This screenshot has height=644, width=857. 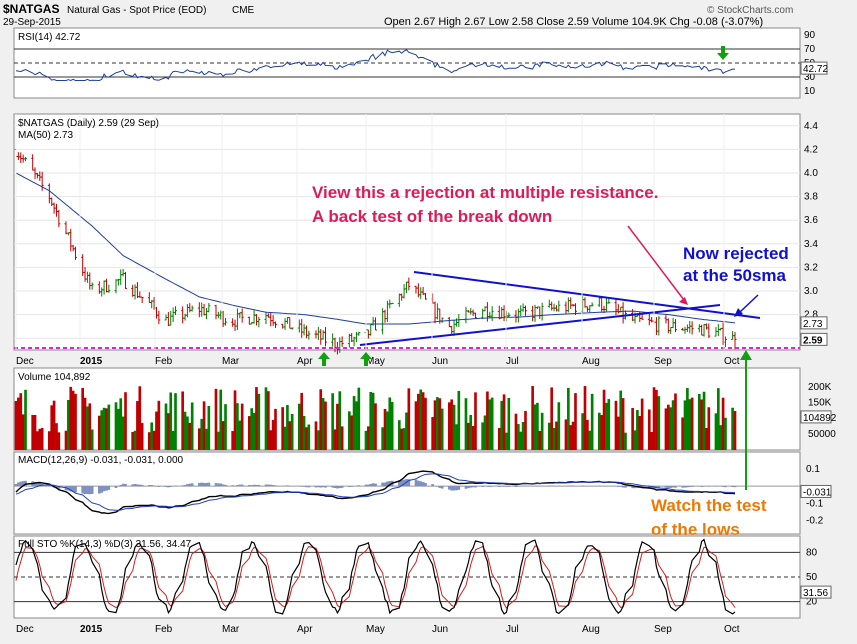 I want to click on annotation-lows-line2: of the lows, so click(x=695, y=529).